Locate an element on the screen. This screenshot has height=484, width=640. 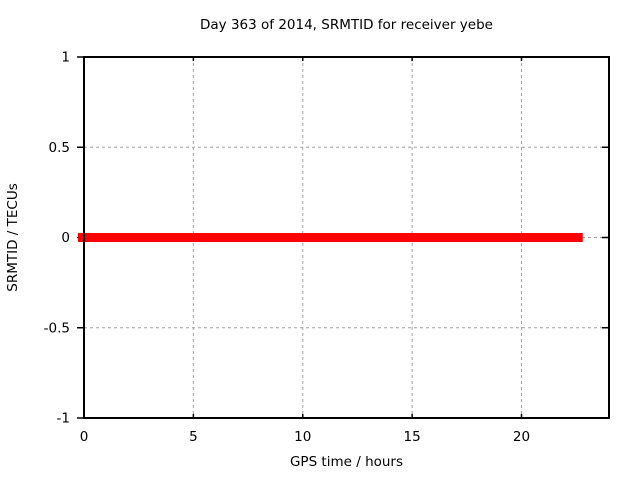
y-tick-label: 0 is located at coordinates (65, 238).